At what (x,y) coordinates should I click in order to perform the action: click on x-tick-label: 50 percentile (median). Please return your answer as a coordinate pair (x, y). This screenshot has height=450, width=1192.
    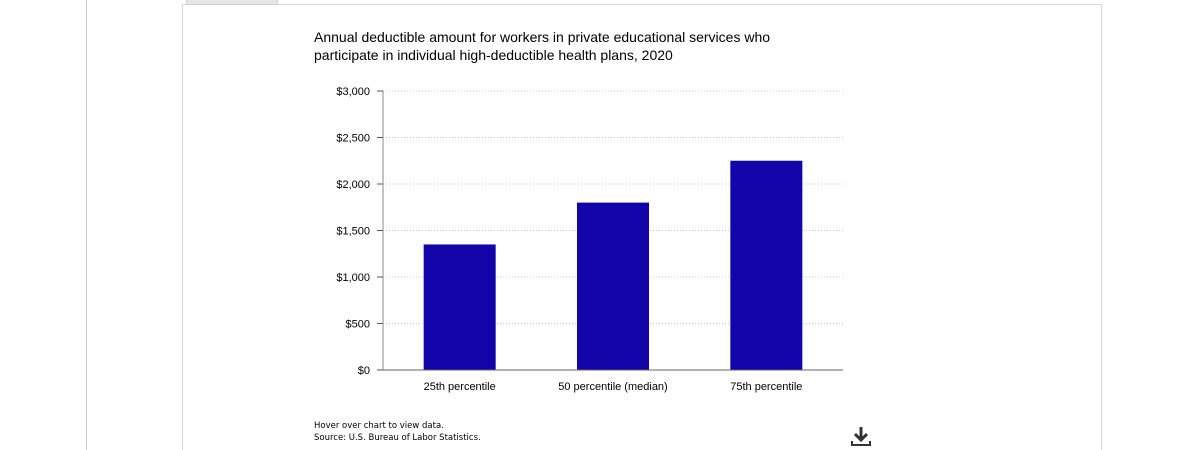
    Looking at the image, I should click on (612, 387).